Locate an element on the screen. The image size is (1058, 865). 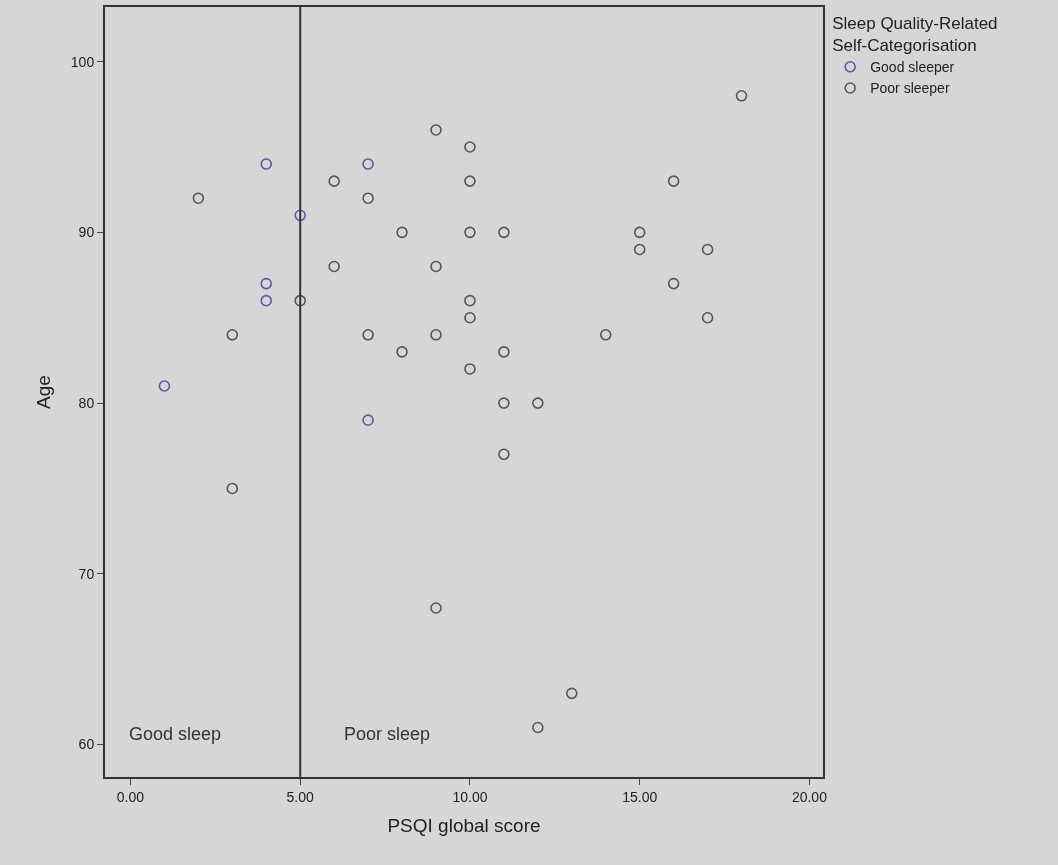
annotation: Poor sleep is located at coordinates (387, 734).